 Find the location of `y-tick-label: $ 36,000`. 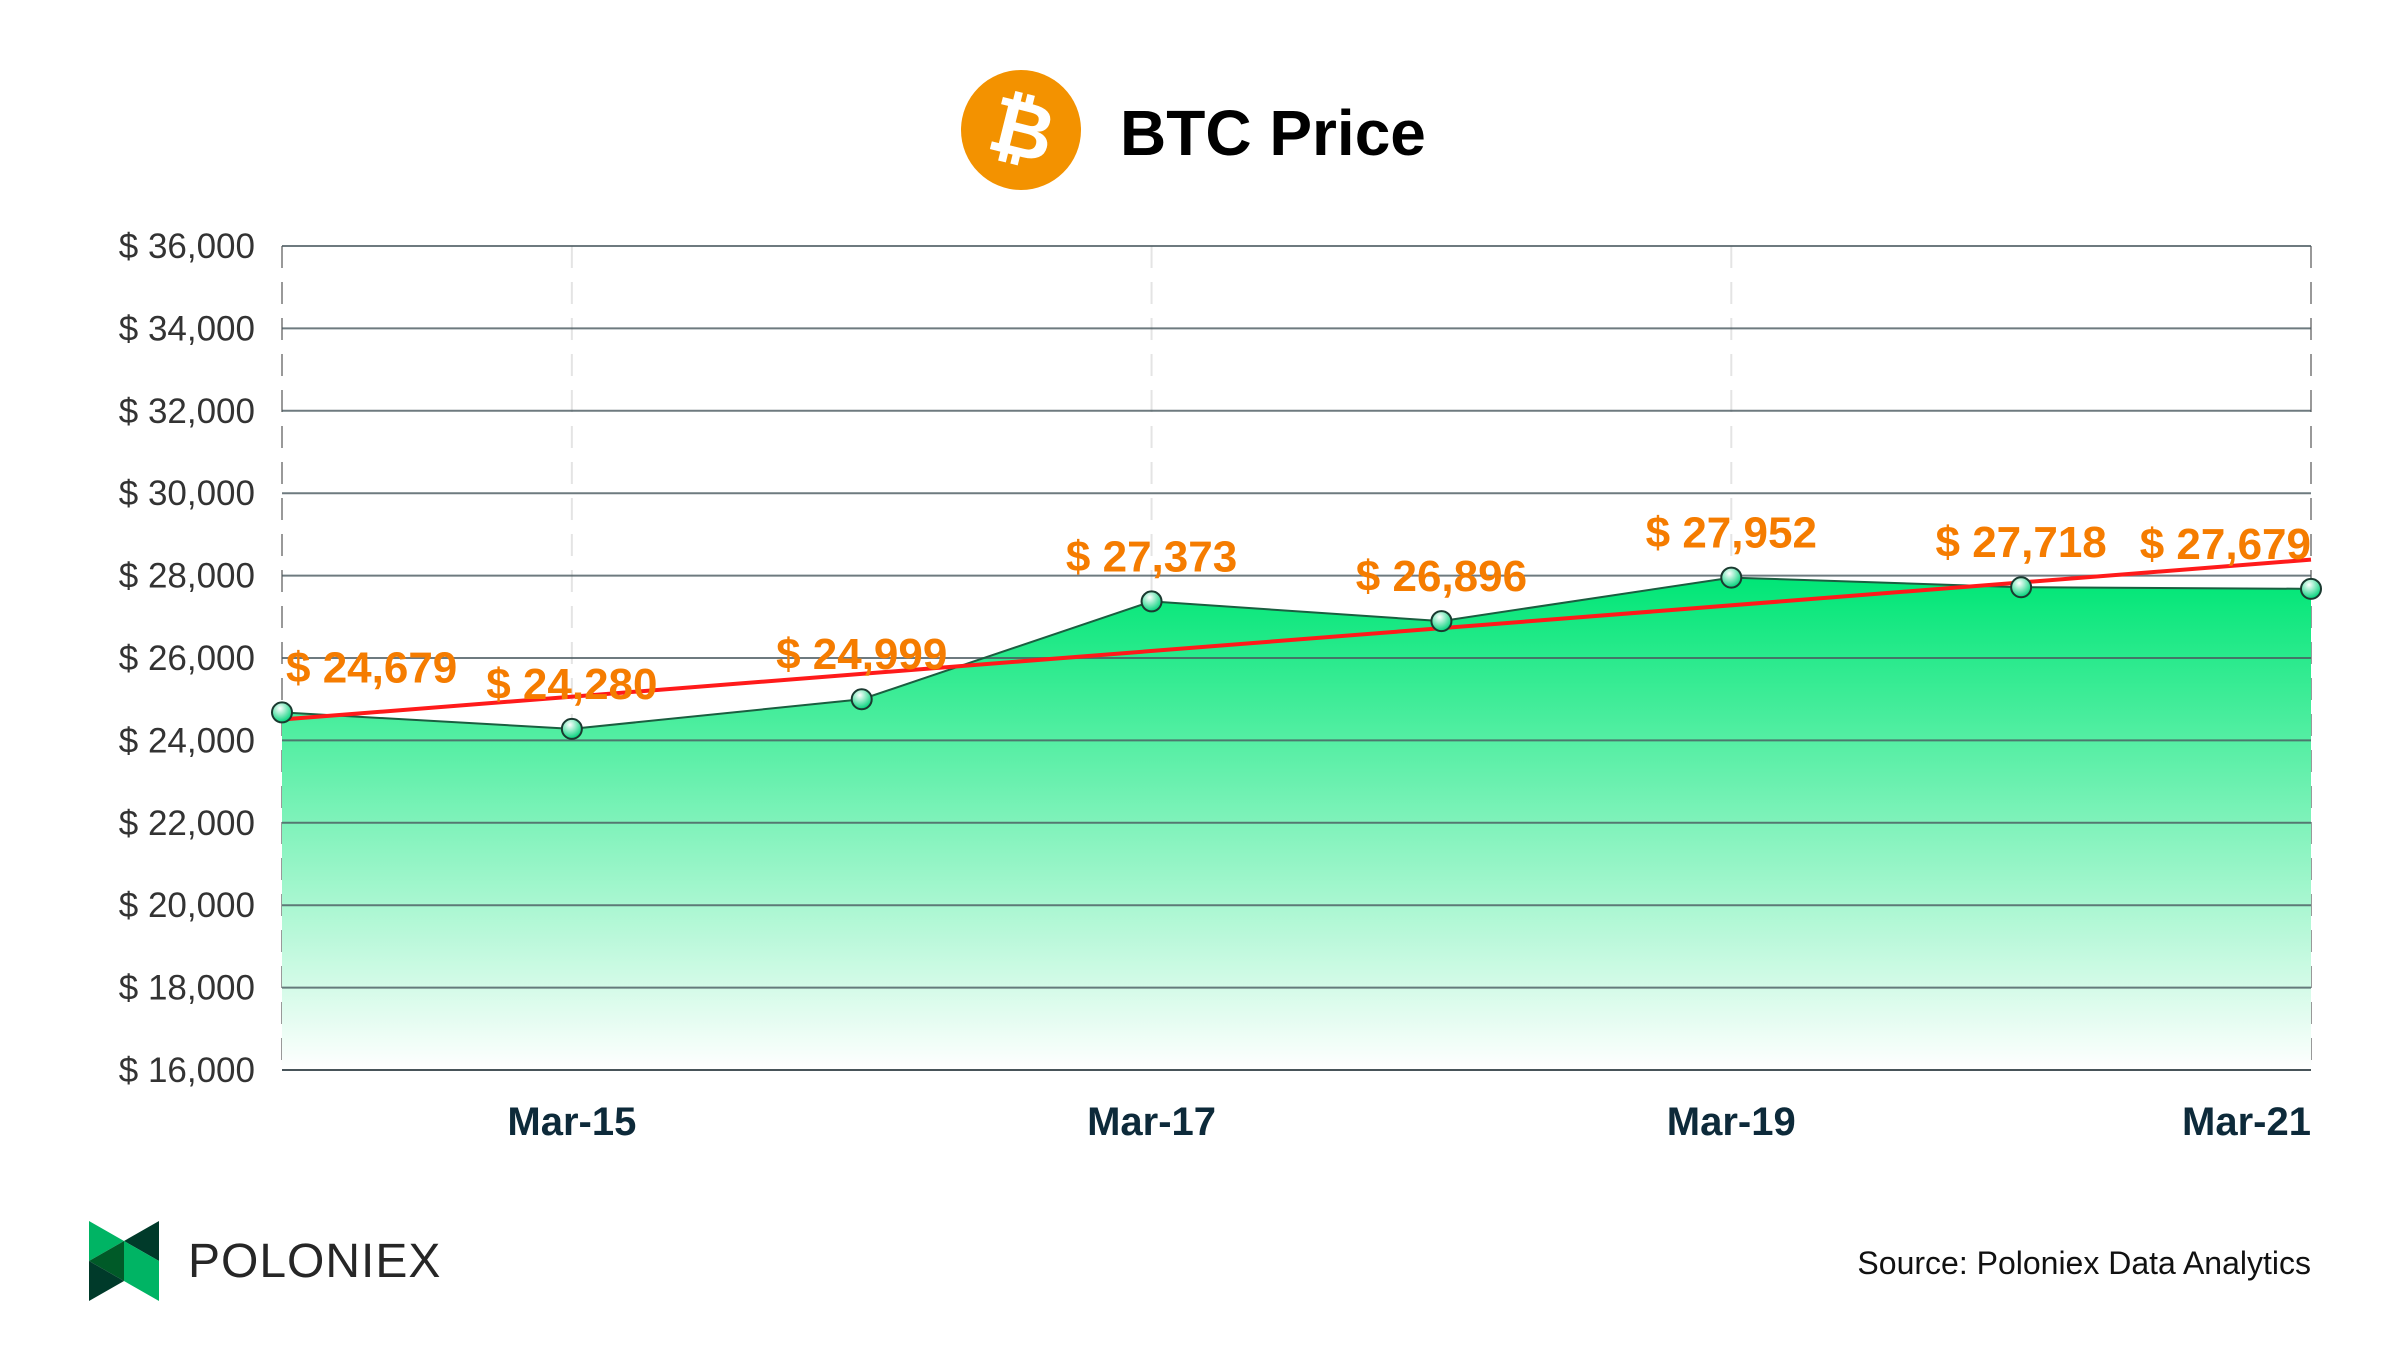

y-tick-label: $ 36,000 is located at coordinates (187, 246).